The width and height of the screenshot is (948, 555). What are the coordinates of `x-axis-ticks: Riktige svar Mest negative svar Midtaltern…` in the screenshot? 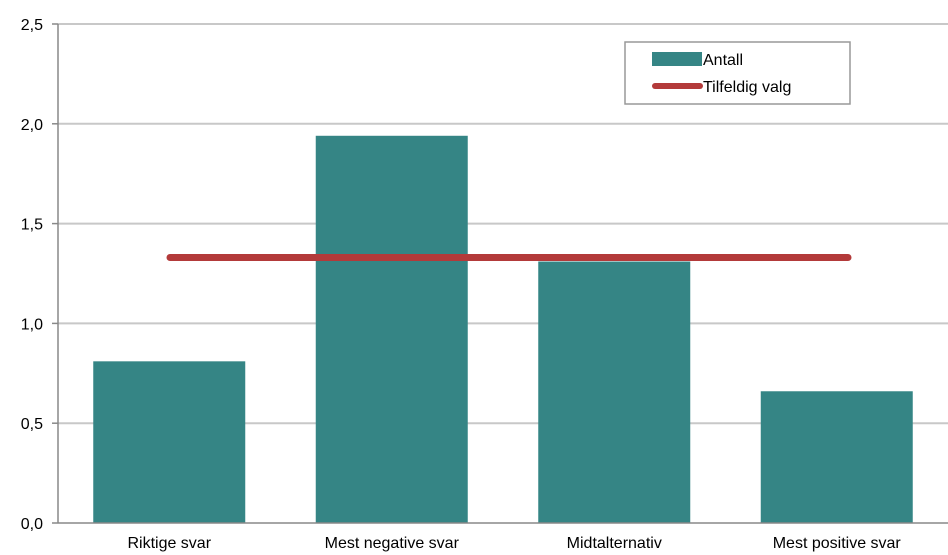 It's located at (514, 543).